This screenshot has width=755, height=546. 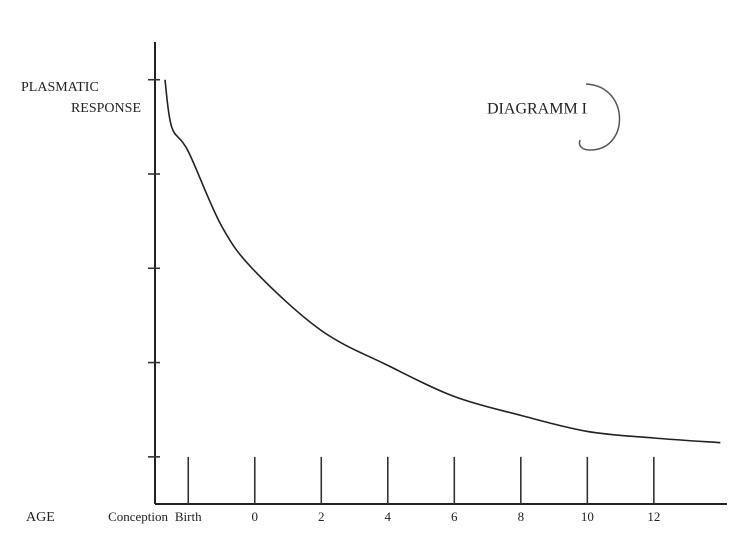 I want to click on x-tick-label: 6, so click(x=454, y=516).